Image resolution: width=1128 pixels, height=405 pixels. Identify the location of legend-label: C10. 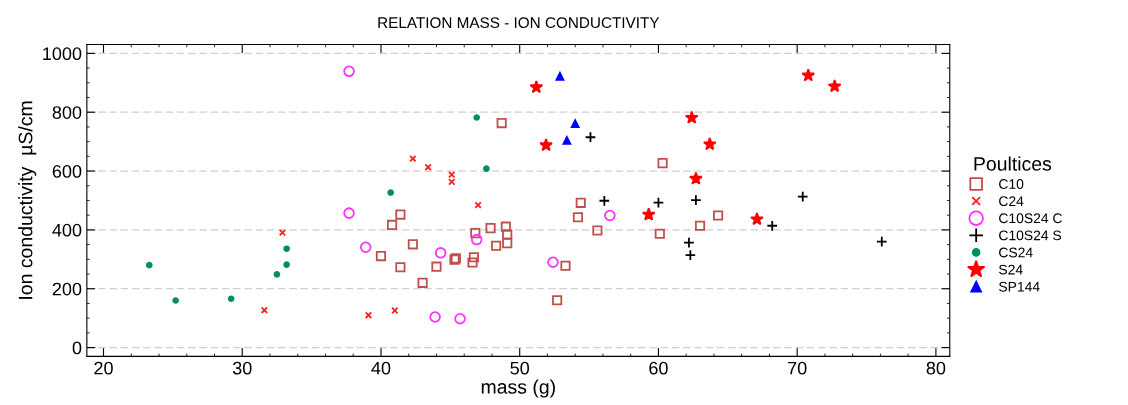
(1011, 184).